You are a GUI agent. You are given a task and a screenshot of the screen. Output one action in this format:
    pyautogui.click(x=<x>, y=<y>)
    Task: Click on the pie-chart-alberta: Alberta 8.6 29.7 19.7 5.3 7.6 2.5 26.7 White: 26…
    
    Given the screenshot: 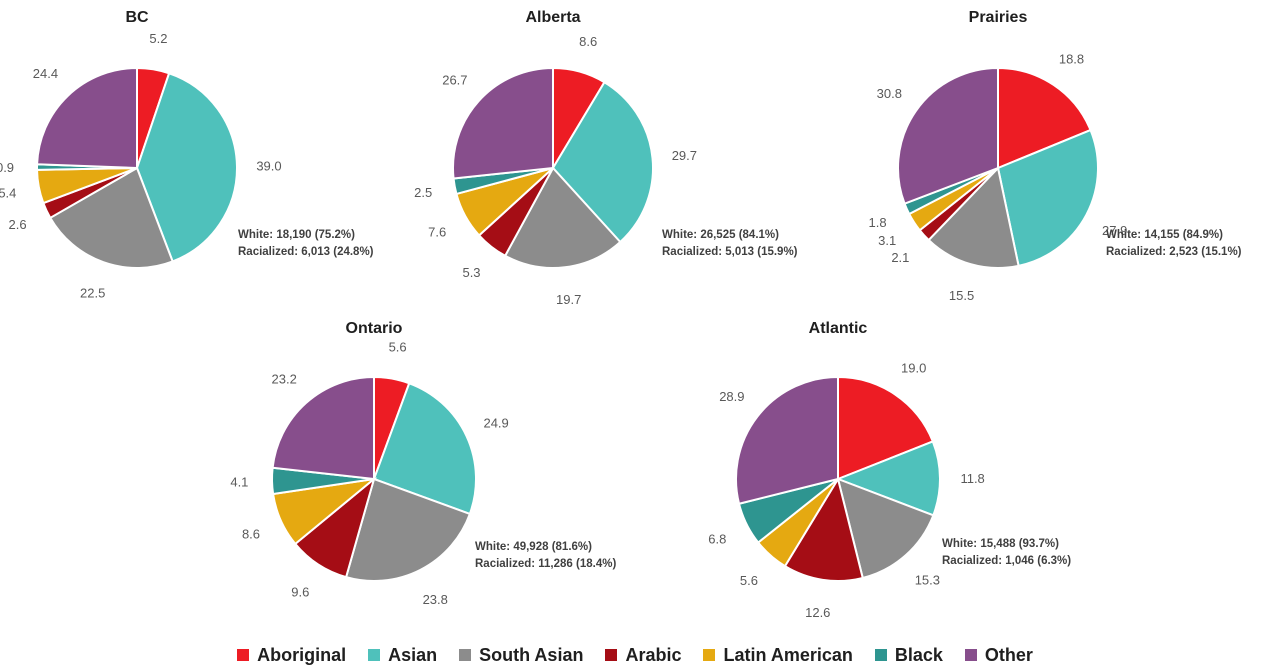 What is the action you would take?
    pyautogui.click(x=606, y=158)
    